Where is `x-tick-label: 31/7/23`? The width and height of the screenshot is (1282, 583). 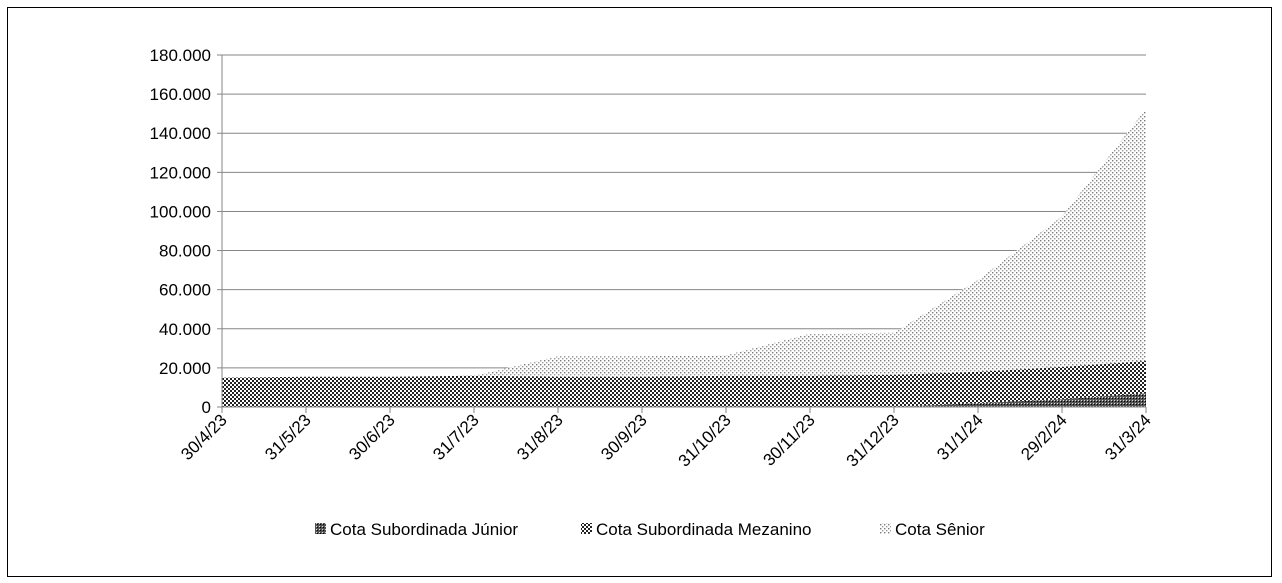 x-tick-label: 31/7/23 is located at coordinates (456, 437).